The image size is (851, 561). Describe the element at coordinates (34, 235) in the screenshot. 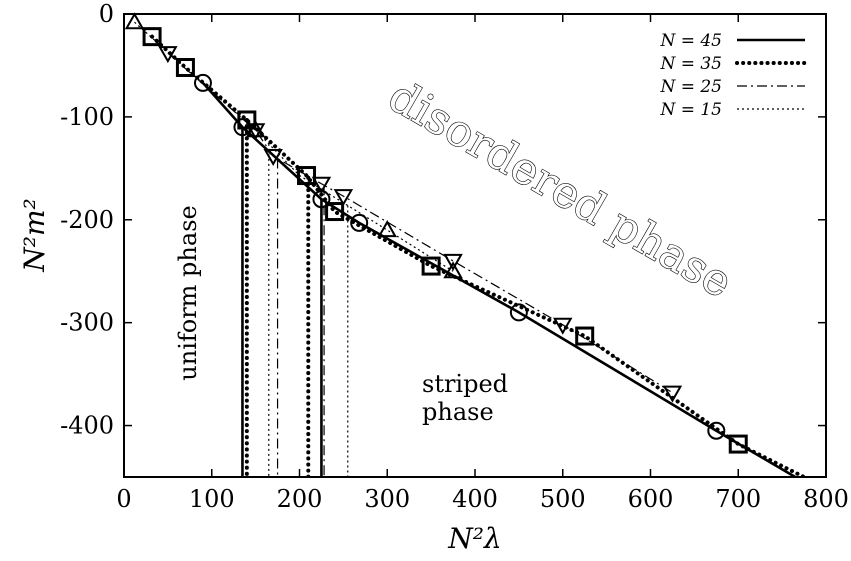

I see `y-axis-title: N²m²` at that location.